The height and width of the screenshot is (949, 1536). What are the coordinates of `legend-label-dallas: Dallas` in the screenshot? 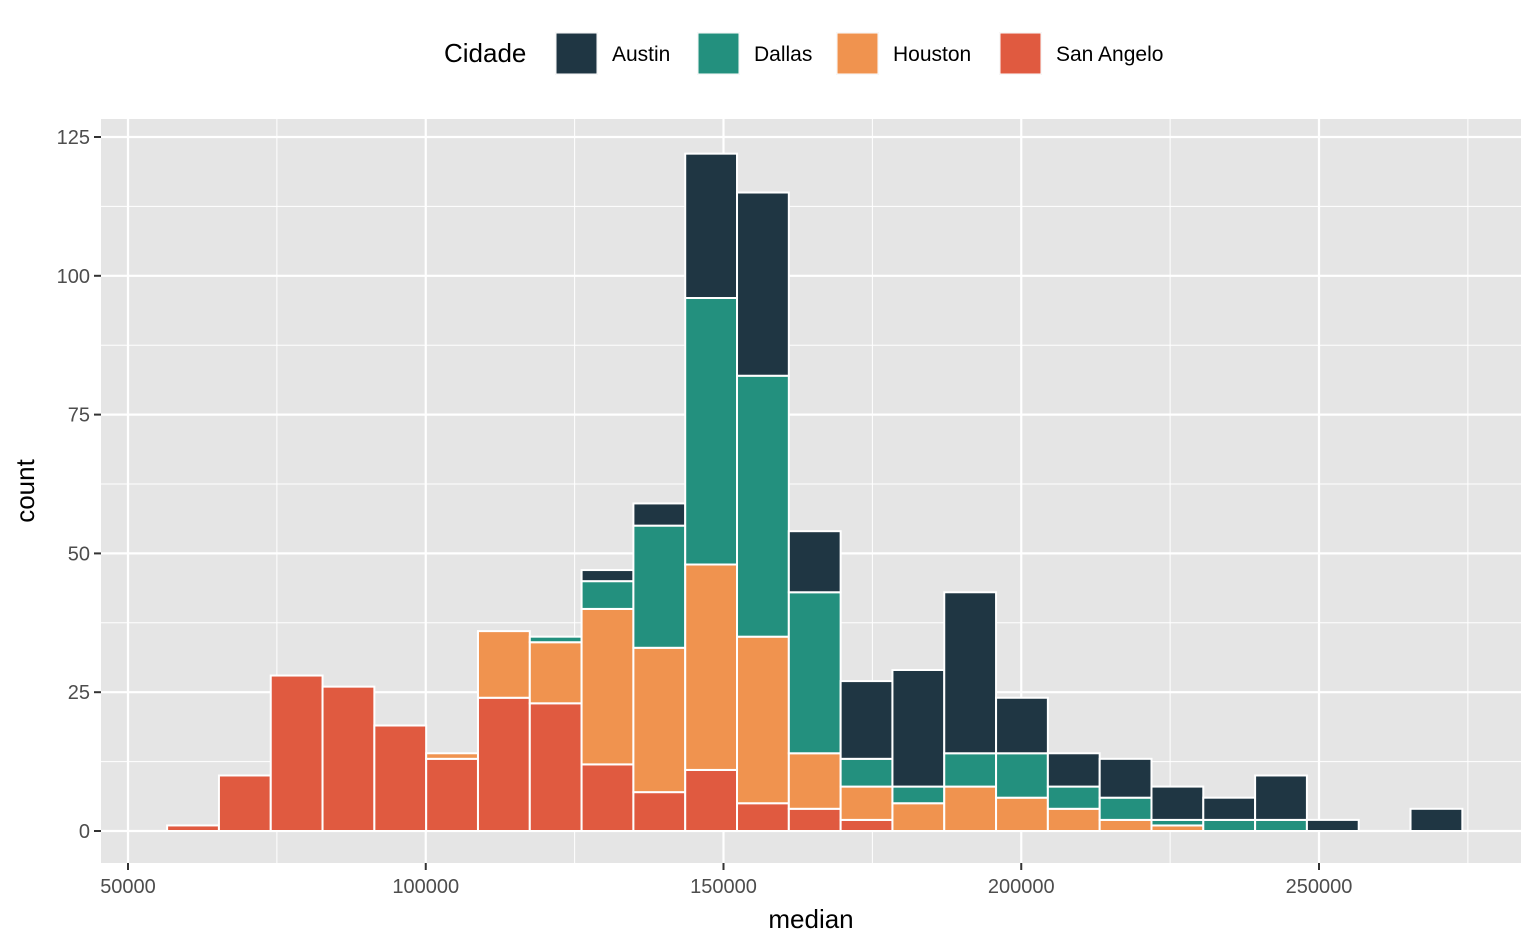 It's located at (783, 54).